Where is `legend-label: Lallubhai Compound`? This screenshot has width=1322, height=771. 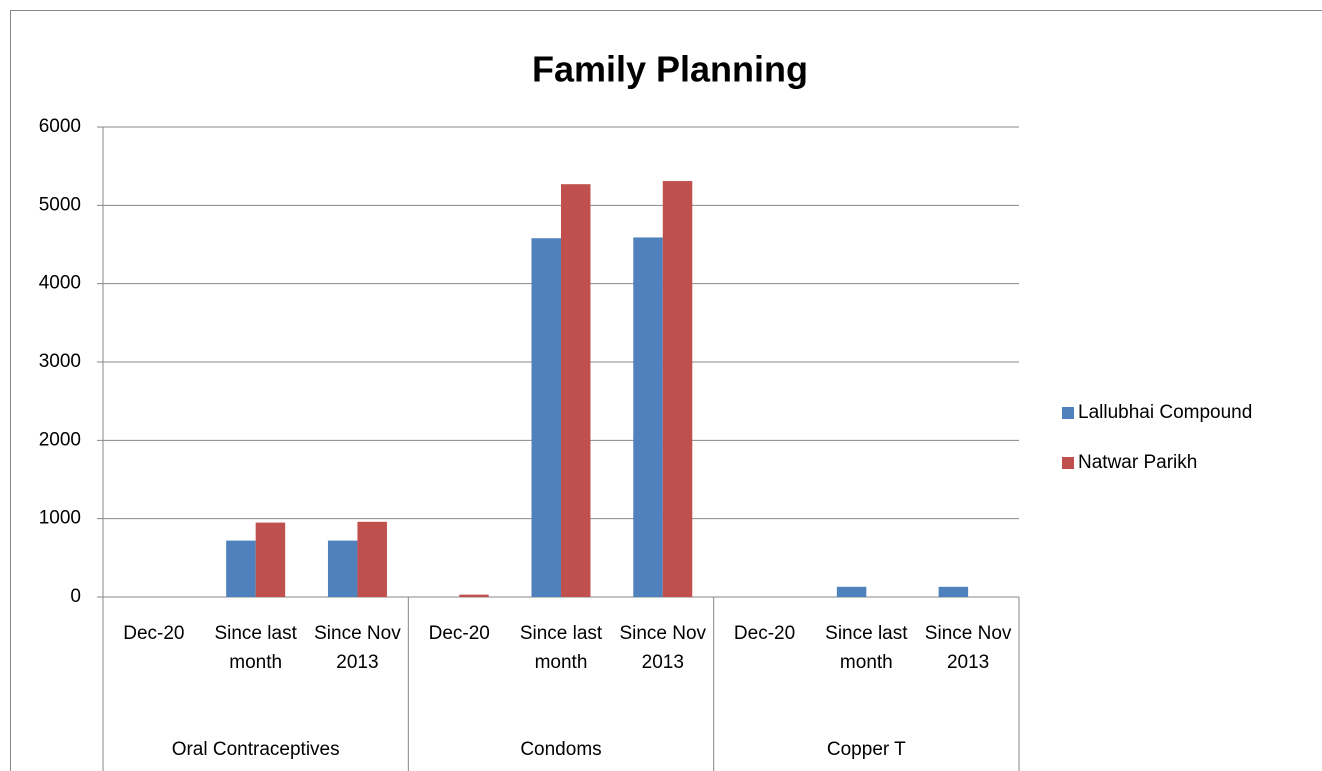
legend-label: Lallubhai Compound is located at coordinates (1165, 412).